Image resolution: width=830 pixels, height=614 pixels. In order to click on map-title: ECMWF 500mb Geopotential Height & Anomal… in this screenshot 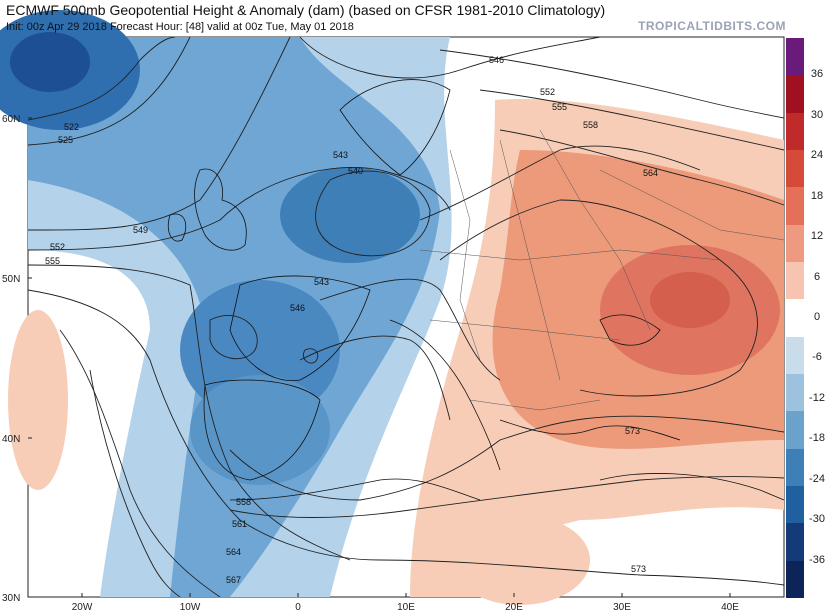, I will do `click(306, 10)`.